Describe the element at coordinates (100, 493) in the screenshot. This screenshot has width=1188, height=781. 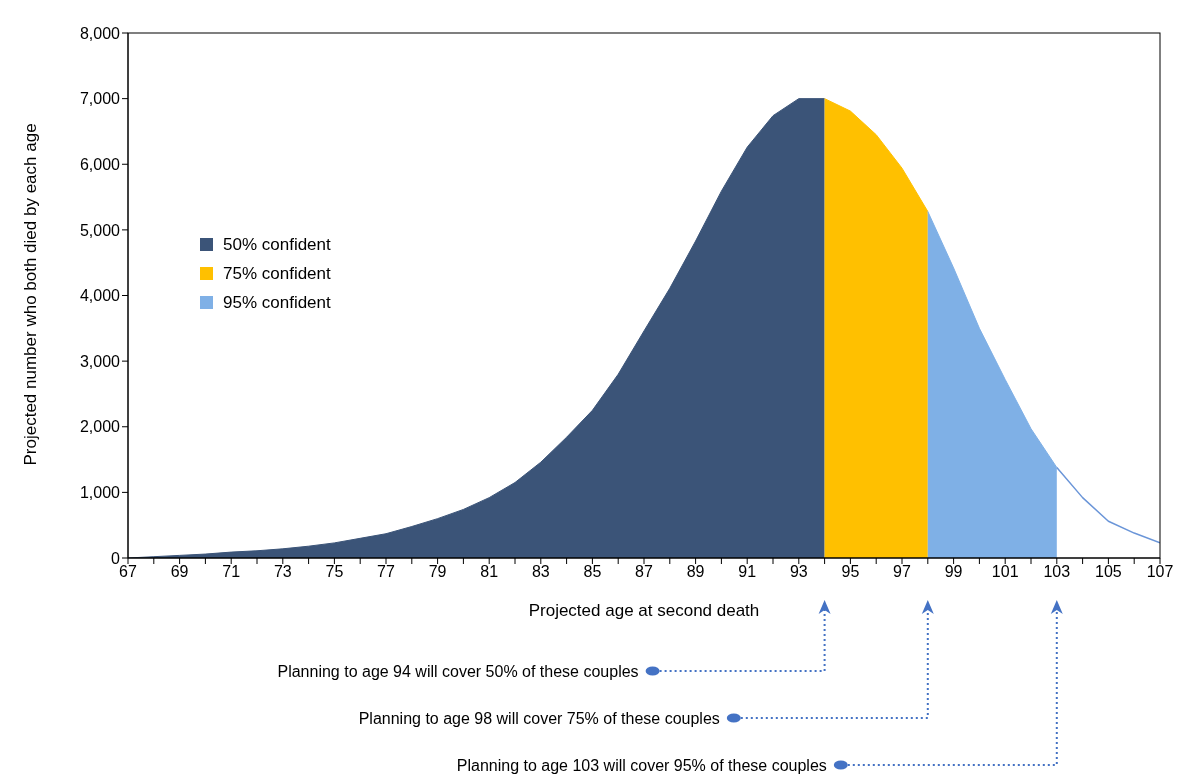
I see `y-tick-label: 1,000` at that location.